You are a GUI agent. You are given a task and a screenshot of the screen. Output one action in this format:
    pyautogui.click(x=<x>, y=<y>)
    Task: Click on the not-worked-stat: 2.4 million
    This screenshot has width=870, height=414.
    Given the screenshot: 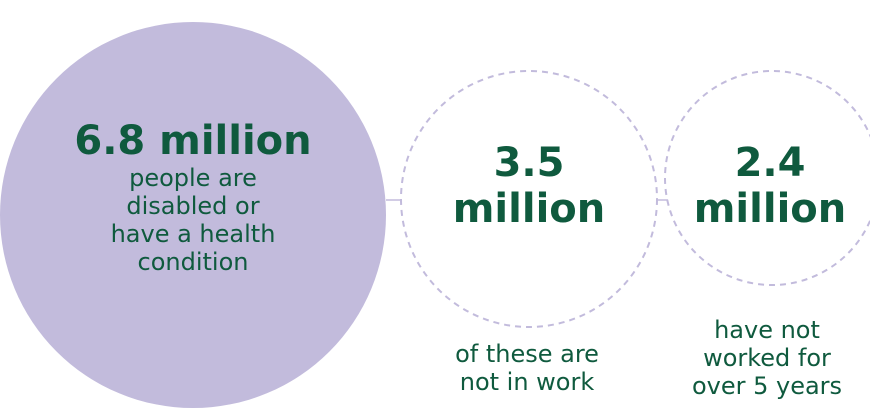 What is the action you would take?
    pyautogui.click(x=770, y=186)
    